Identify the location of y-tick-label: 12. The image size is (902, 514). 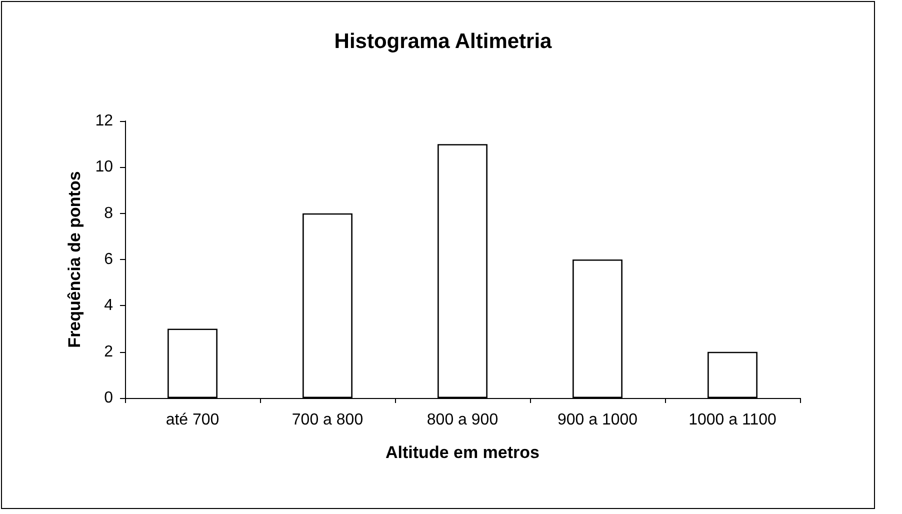
(104, 121).